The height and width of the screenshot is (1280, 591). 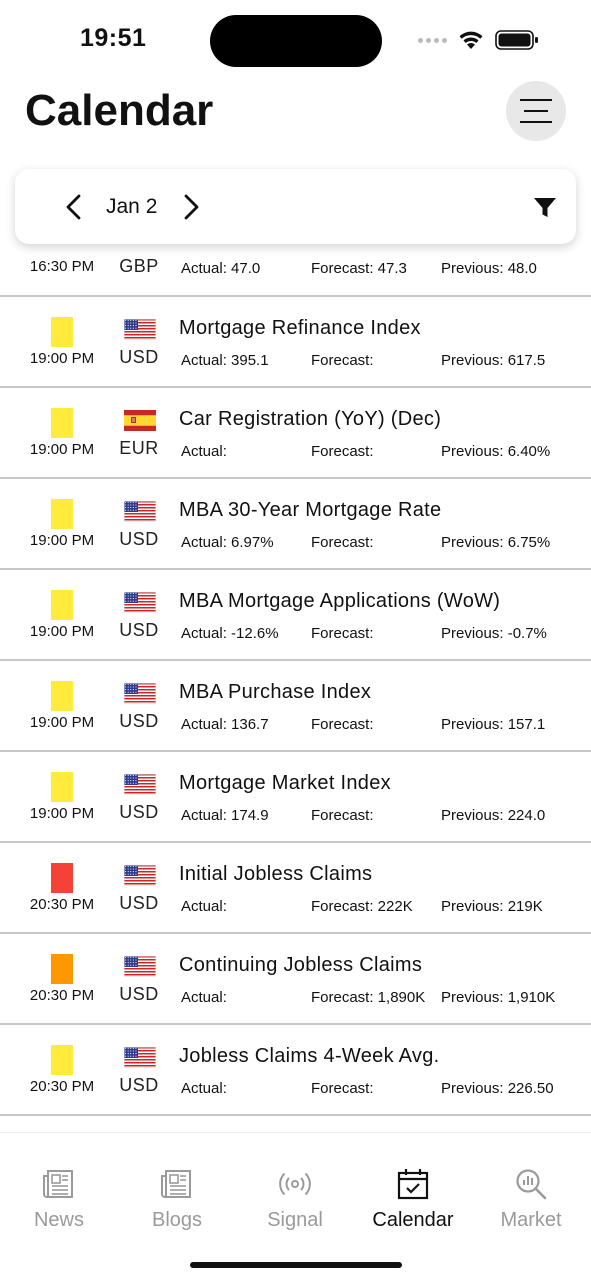 I want to click on previous-value: Previous: 617.5, so click(x=493, y=360).